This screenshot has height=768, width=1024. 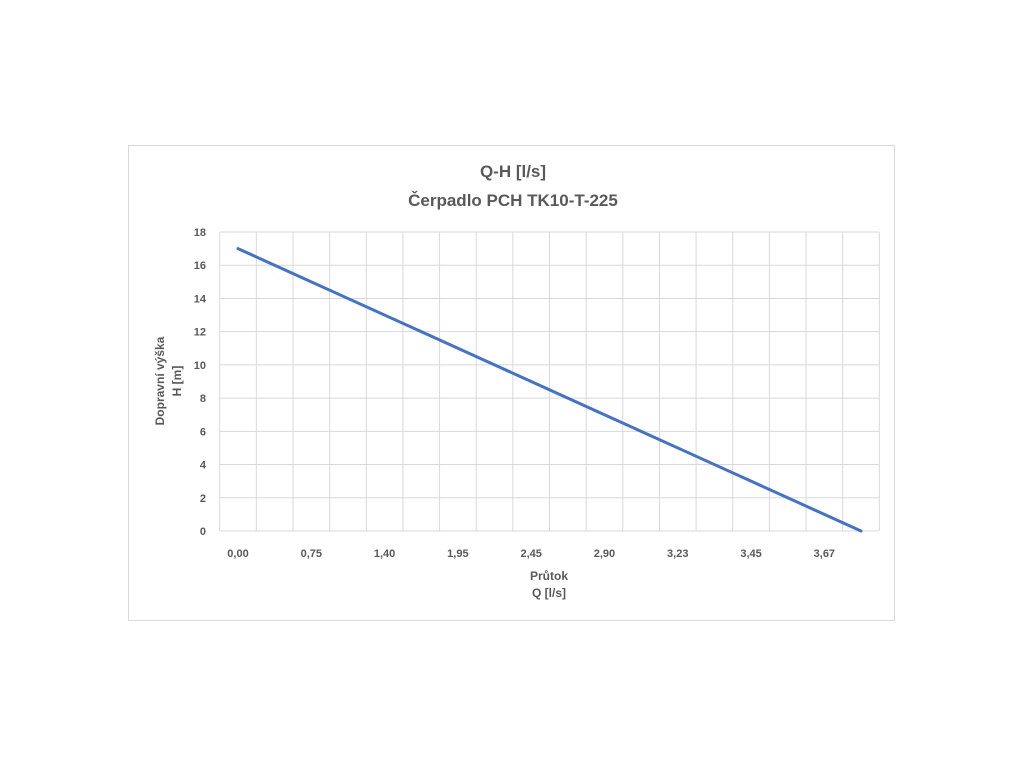 What do you see at coordinates (549, 593) in the screenshot?
I see `x-axis-title-line2: Q [l/s]` at bounding box center [549, 593].